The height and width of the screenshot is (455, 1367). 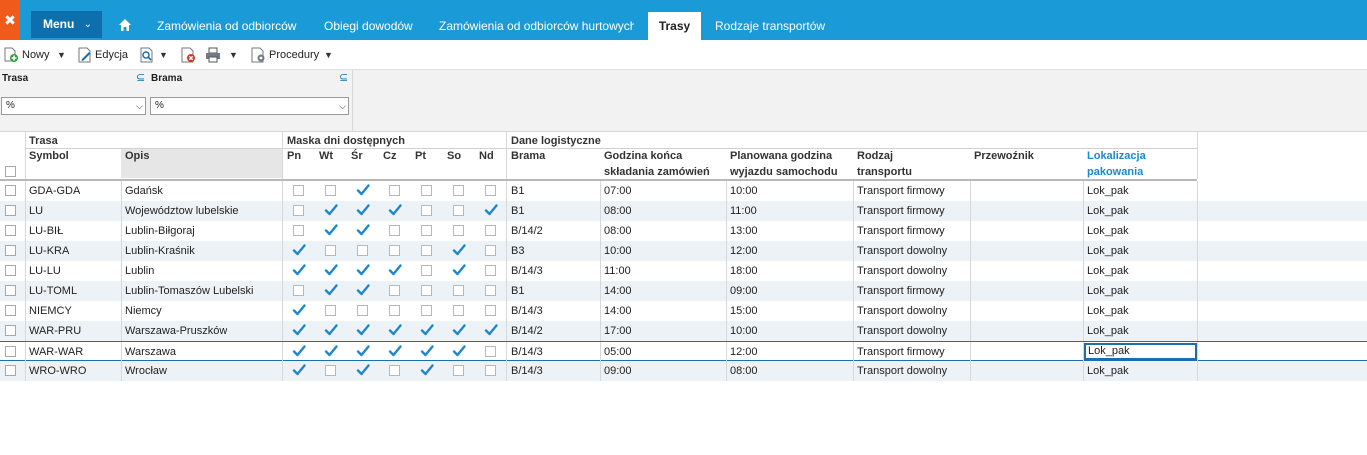 What do you see at coordinates (536, 26) in the screenshot?
I see `tab-wholesale-orders: Zamówienia od odbiorców hurtowych` at bounding box center [536, 26].